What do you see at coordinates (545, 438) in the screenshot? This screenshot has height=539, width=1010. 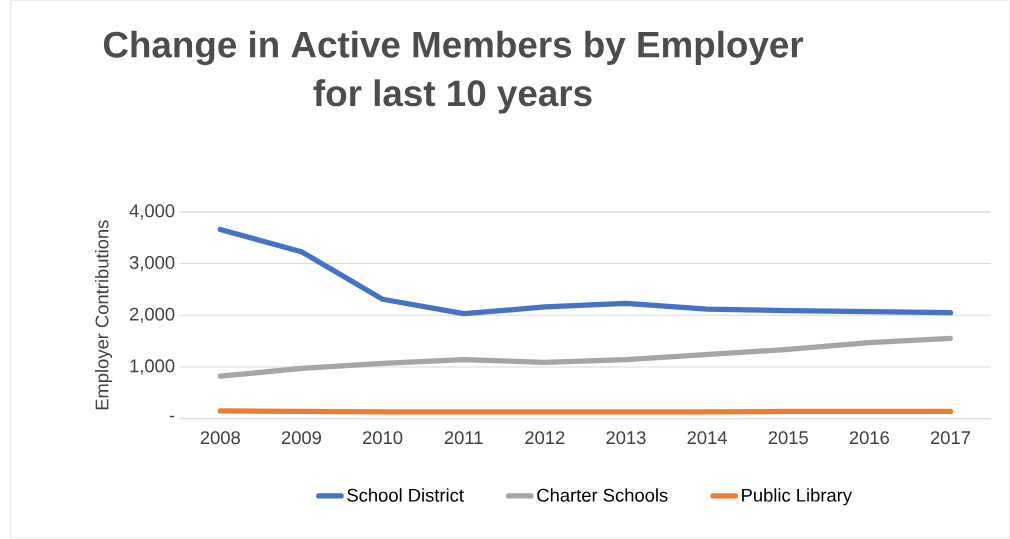 I see `x-tick-label: 2012` at bounding box center [545, 438].